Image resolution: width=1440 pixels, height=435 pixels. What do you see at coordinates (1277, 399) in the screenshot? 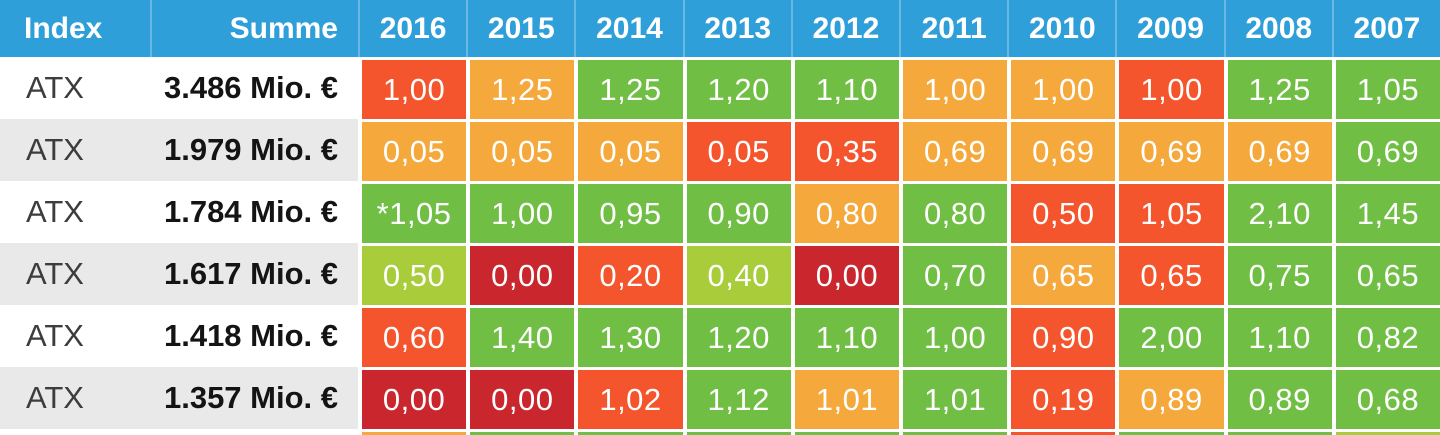
I see `value-cell-2008: 0,89` at bounding box center [1277, 399].